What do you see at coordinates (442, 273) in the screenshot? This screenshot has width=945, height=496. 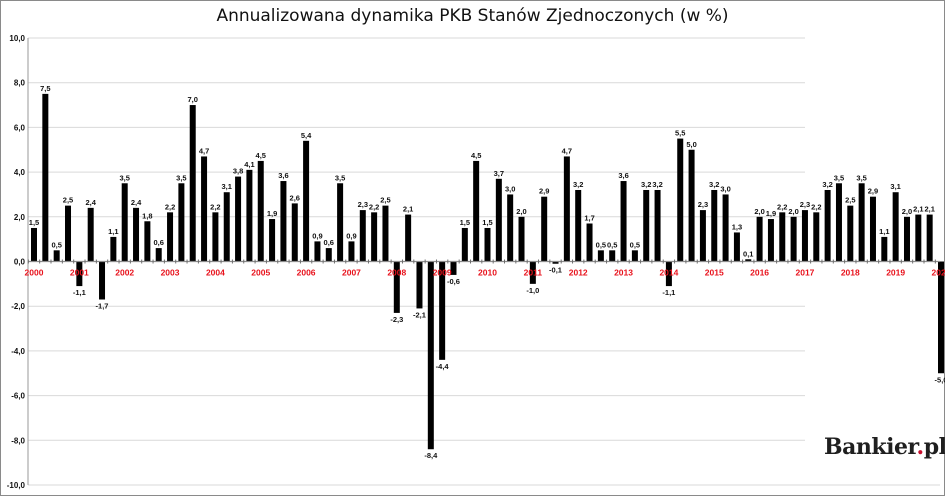 I see `x-tick-label: 2009` at bounding box center [442, 273].